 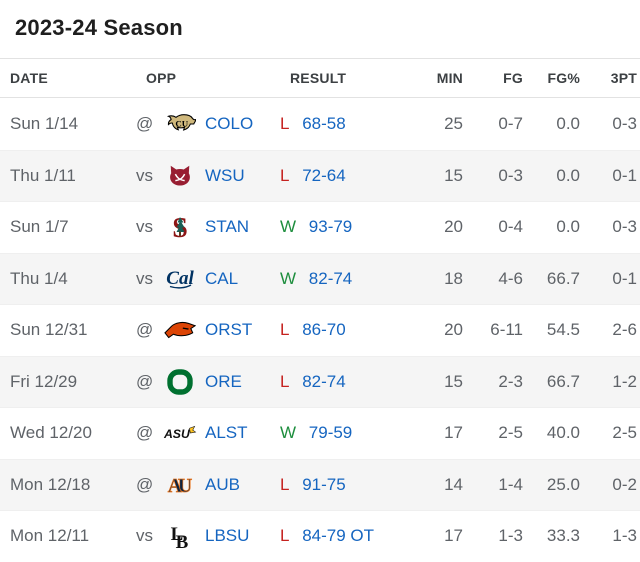 I want to click on result-cell: L 86-70, so click(x=341, y=330).